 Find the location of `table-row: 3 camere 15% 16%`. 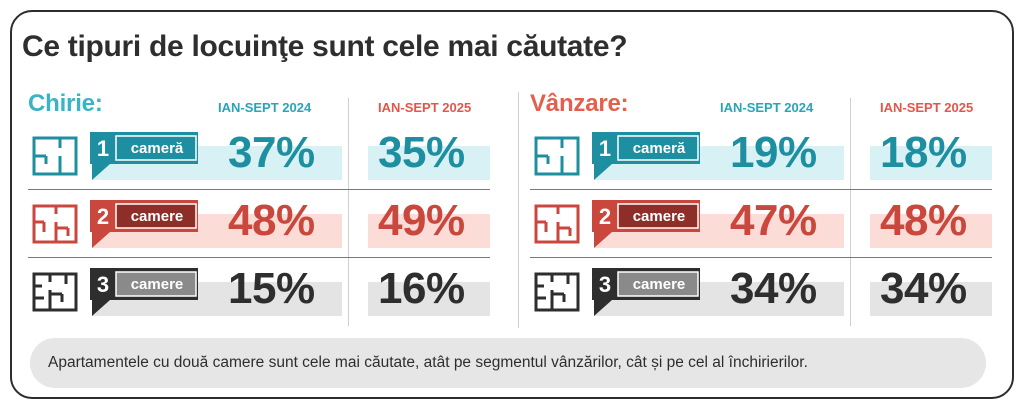

table-row: 3 camere 15% 16% is located at coordinates (262, 292).